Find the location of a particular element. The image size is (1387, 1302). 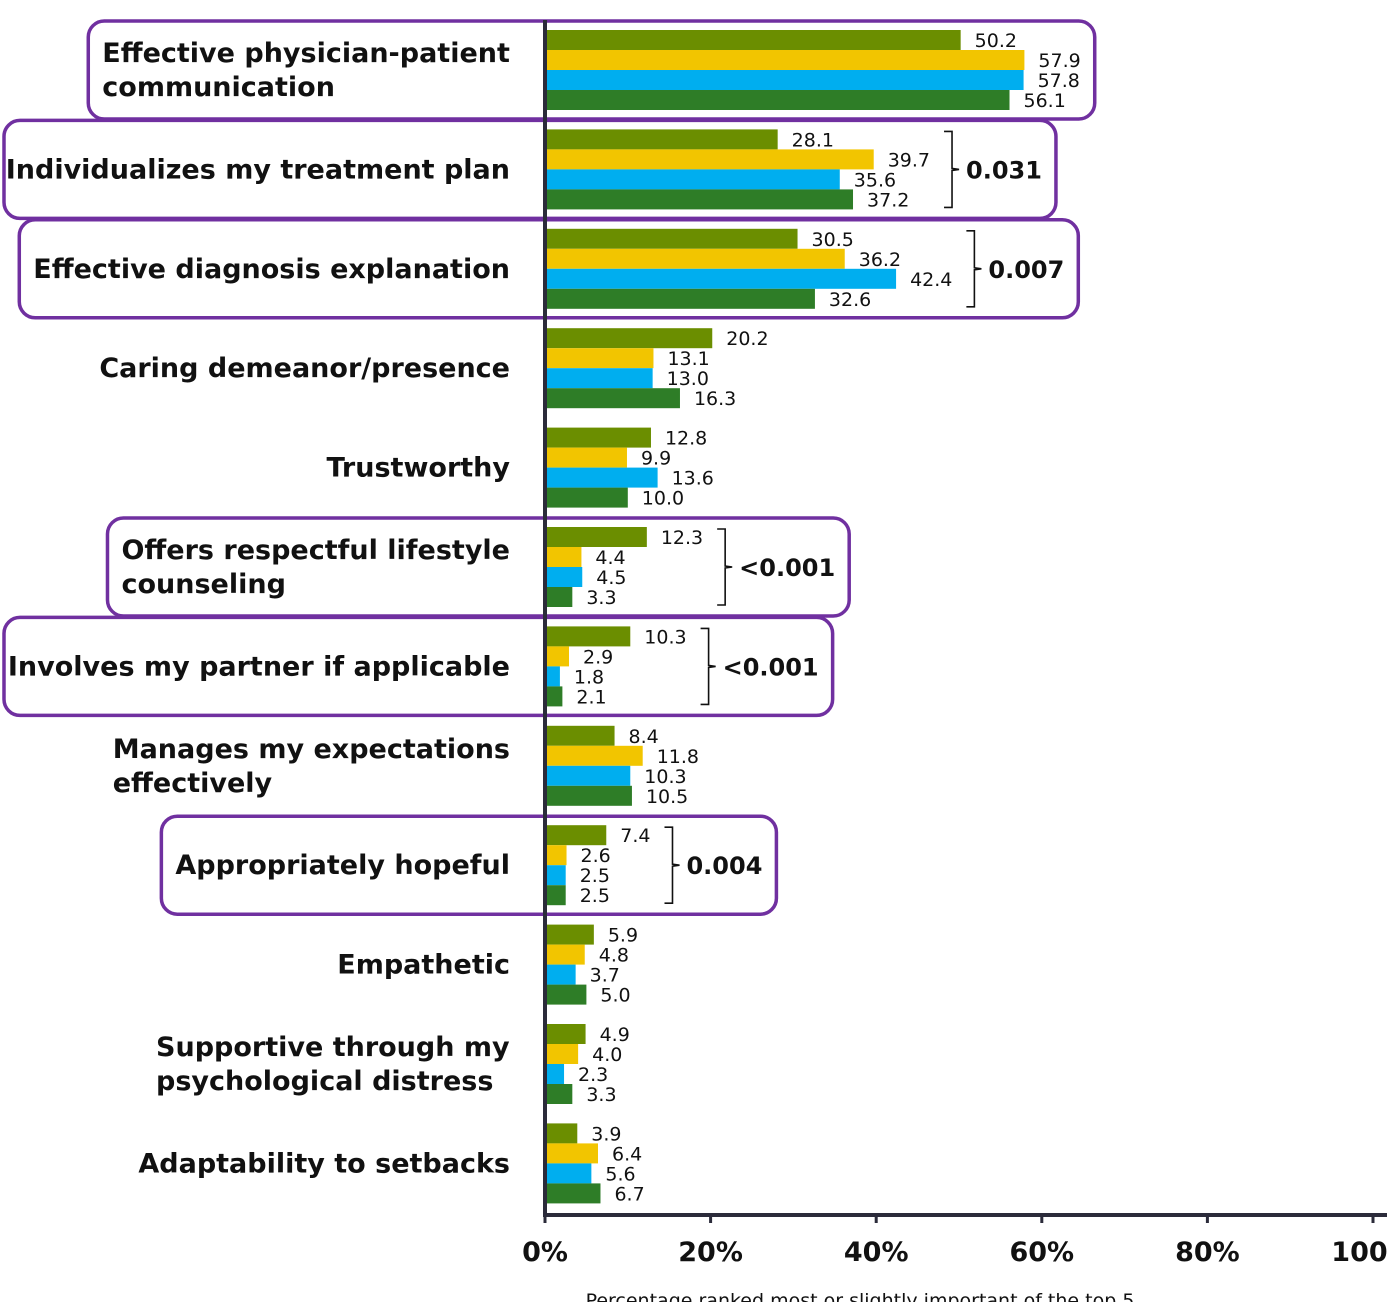

bar-cat3-s0 is located at coordinates (629, 338).